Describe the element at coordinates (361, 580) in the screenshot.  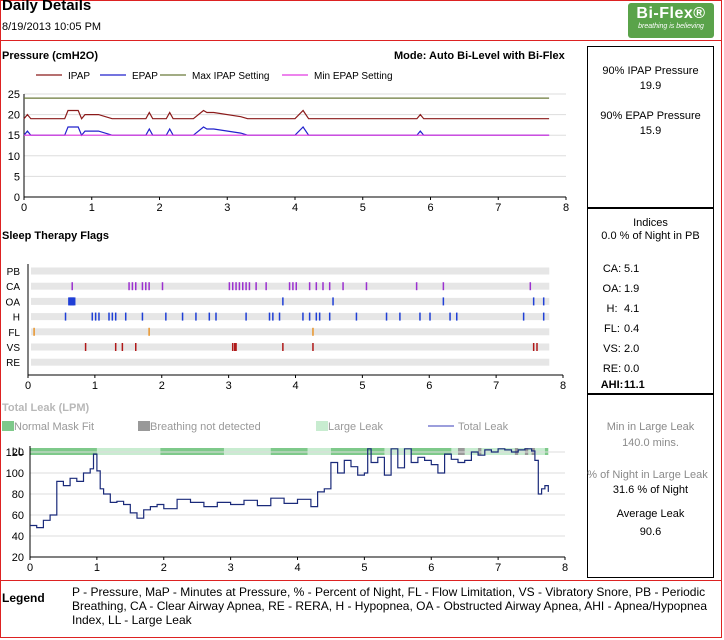
I see `legend-divider` at that location.